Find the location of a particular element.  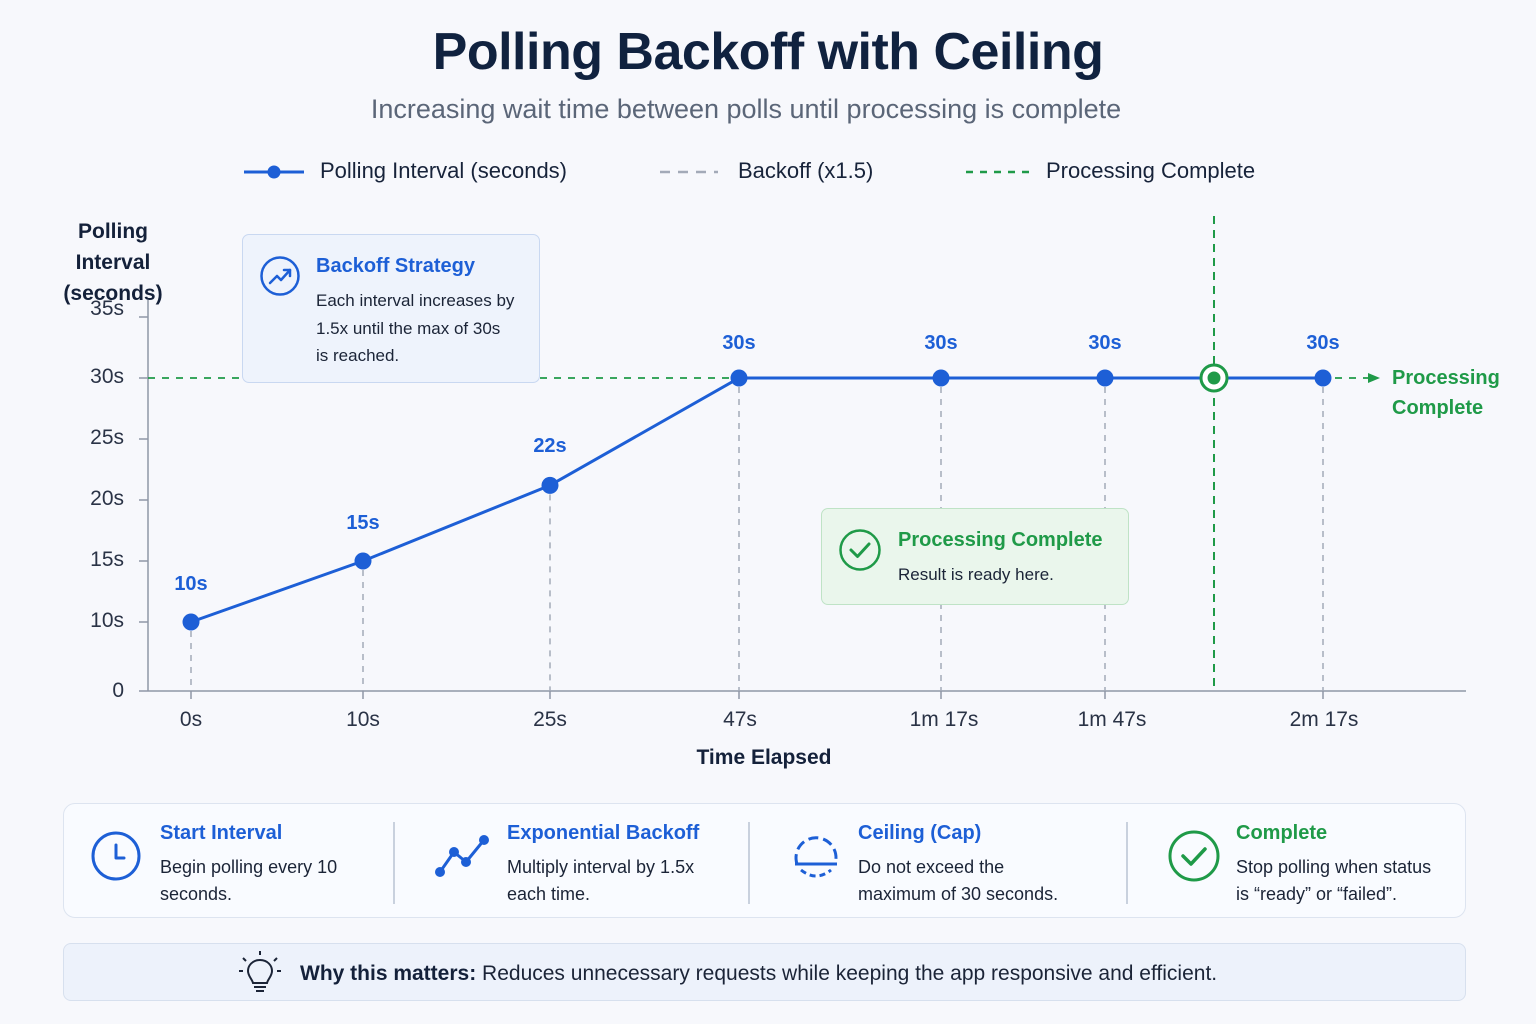

strategy-line: 1.5x until the max of 30s is located at coordinates (408, 328).